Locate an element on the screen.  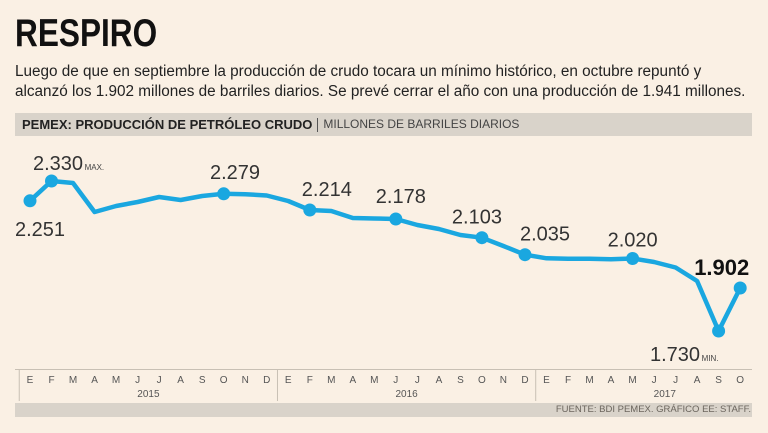
data-label: 2.330 MAX. is located at coordinates (68, 164).